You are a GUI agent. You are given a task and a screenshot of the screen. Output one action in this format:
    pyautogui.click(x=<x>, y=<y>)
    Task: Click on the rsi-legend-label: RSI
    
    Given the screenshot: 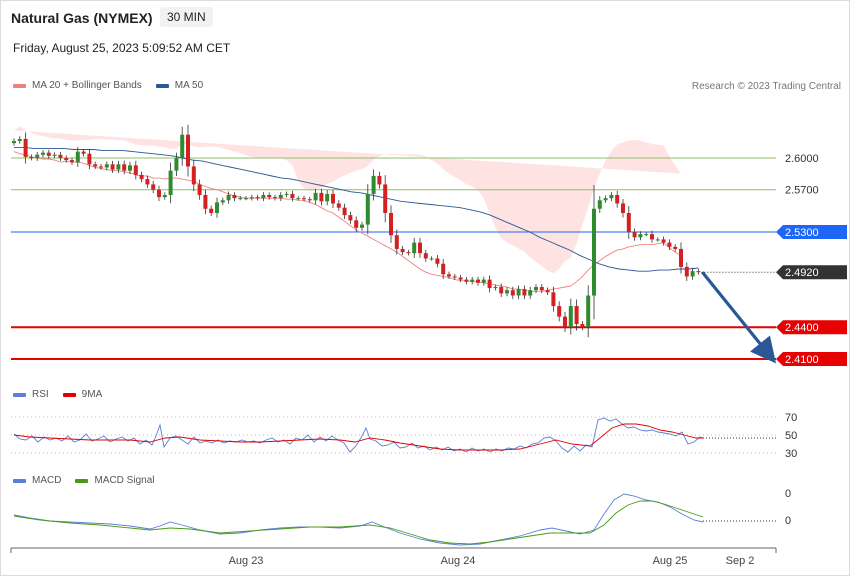 What is the action you would take?
    pyautogui.click(x=40, y=394)
    